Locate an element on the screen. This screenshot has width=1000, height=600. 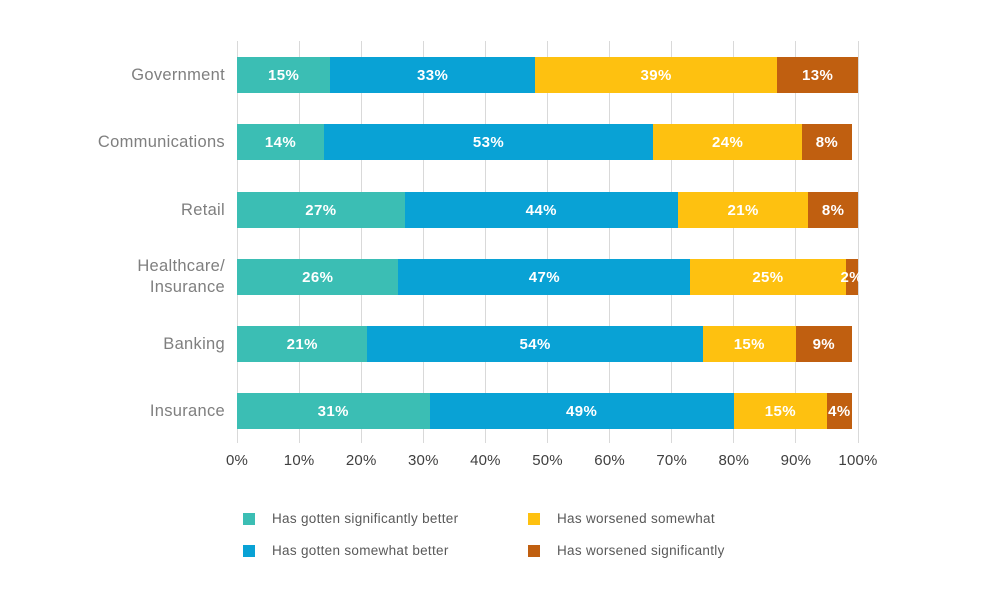
legend-item: Has gotten somewhat better is located at coordinates (346, 550).